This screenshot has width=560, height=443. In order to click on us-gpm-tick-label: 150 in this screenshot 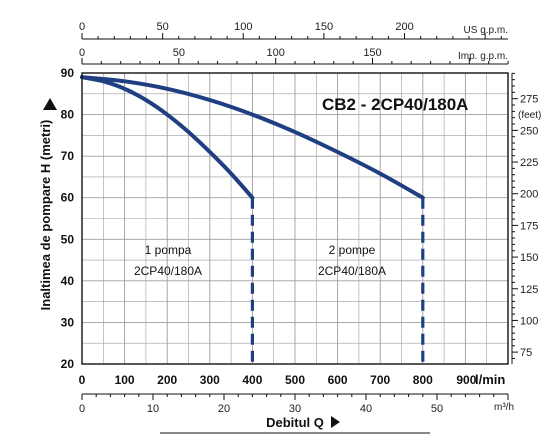, I will do `click(324, 27)`.